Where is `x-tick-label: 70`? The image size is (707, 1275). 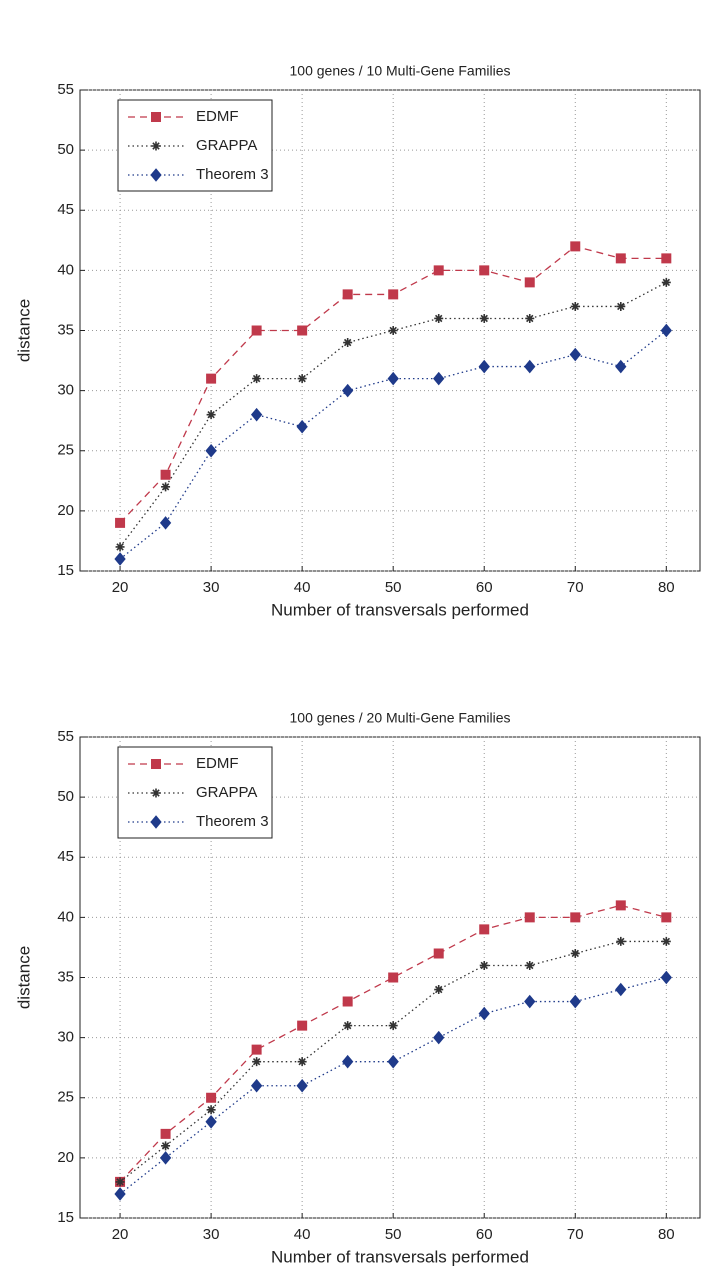
x-tick-label: 70 is located at coordinates (575, 1234).